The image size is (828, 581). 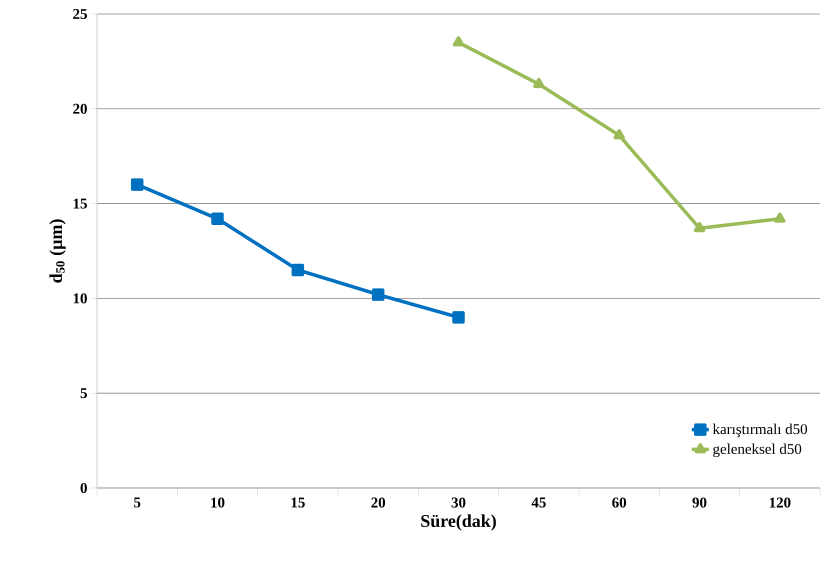 What do you see at coordinates (459, 503) in the screenshot?
I see `x-tick-label: 30` at bounding box center [459, 503].